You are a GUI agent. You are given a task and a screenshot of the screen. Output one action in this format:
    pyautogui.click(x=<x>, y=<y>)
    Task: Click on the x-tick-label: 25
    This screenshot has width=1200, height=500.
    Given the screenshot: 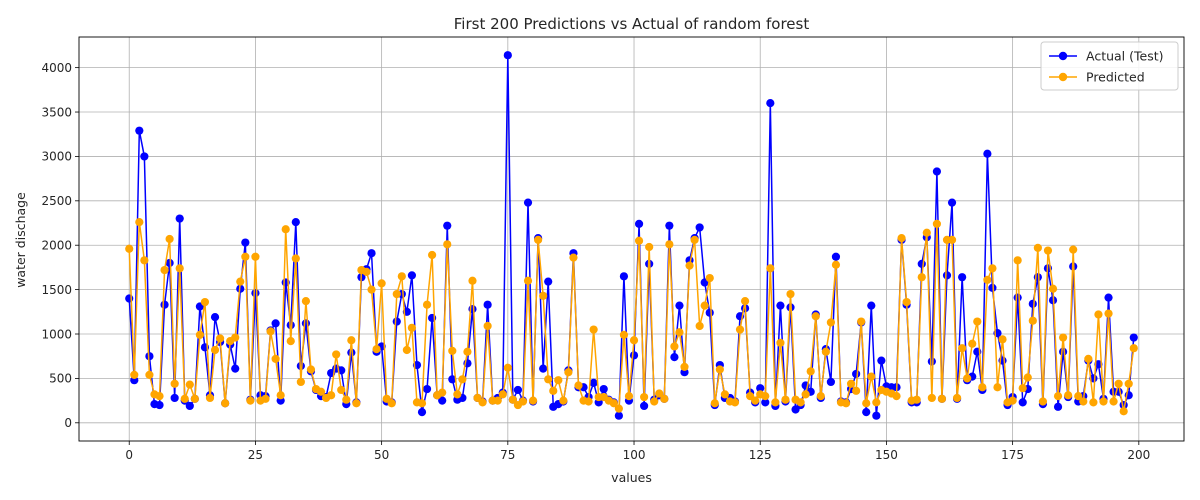 What is the action you would take?
    pyautogui.click(x=255, y=455)
    